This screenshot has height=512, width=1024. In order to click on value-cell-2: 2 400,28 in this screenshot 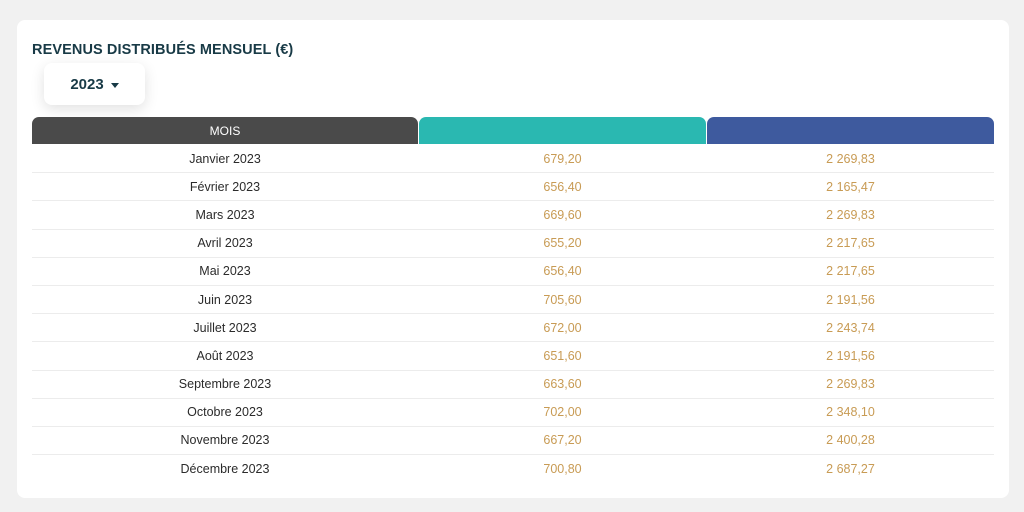, I will do `click(850, 440)`.